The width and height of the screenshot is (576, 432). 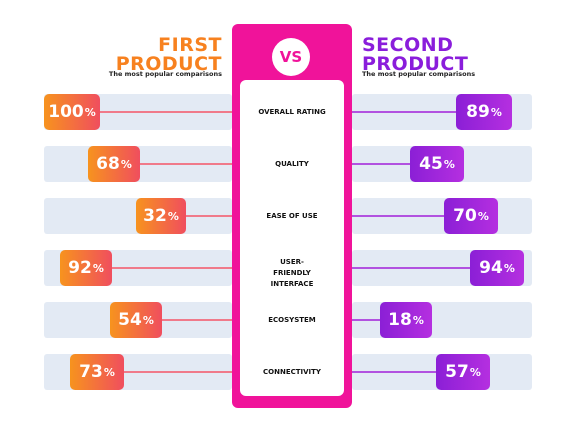 What do you see at coordinates (478, 112) in the screenshot?
I see `badge-value: 89` at bounding box center [478, 112].